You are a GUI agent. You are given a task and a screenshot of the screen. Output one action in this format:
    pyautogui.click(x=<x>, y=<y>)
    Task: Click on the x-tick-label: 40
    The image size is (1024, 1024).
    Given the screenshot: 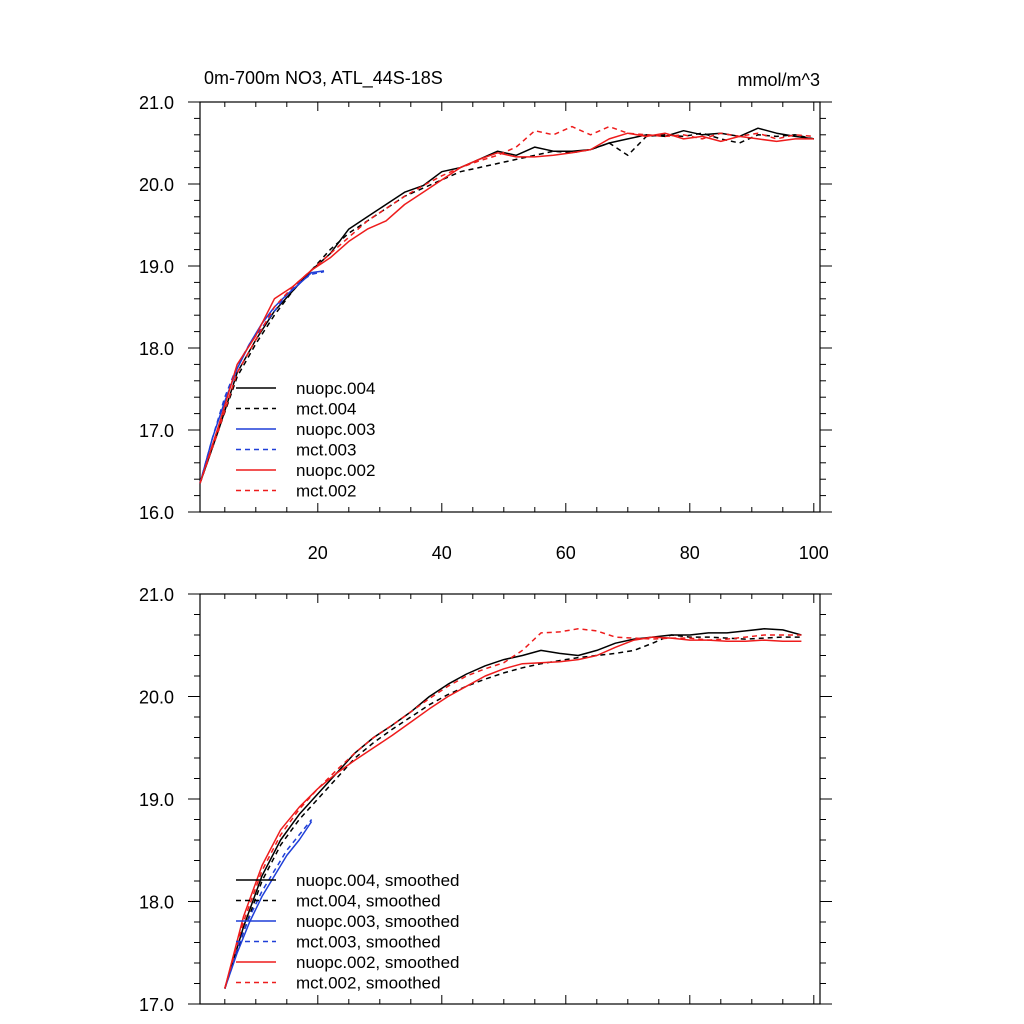 What is the action you would take?
    pyautogui.click(x=442, y=553)
    